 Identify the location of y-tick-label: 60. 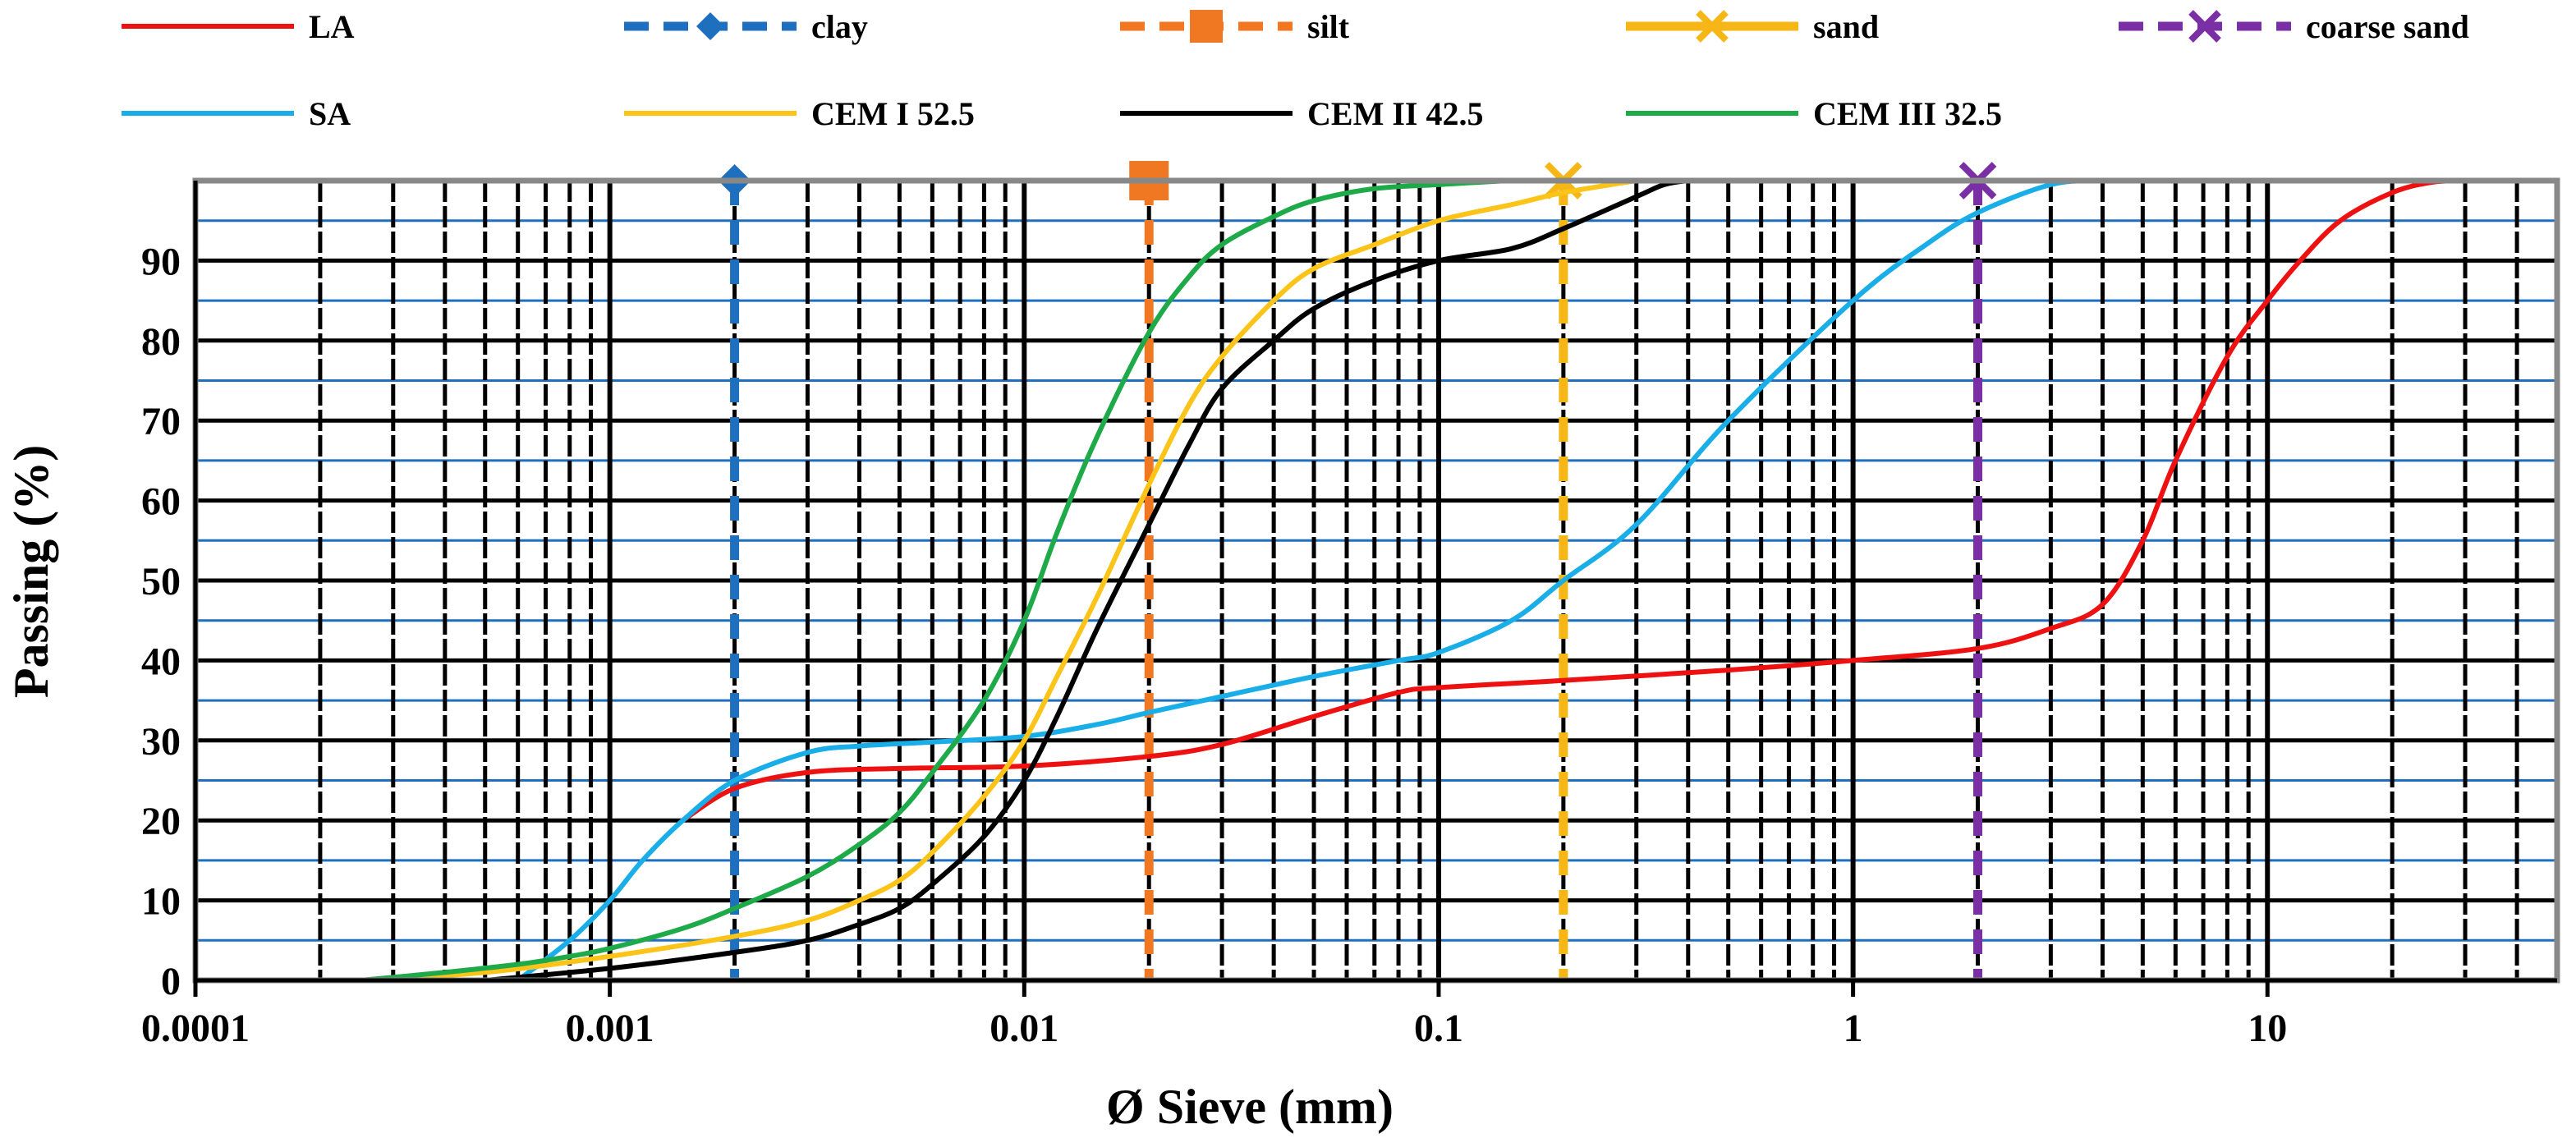
(161, 502).